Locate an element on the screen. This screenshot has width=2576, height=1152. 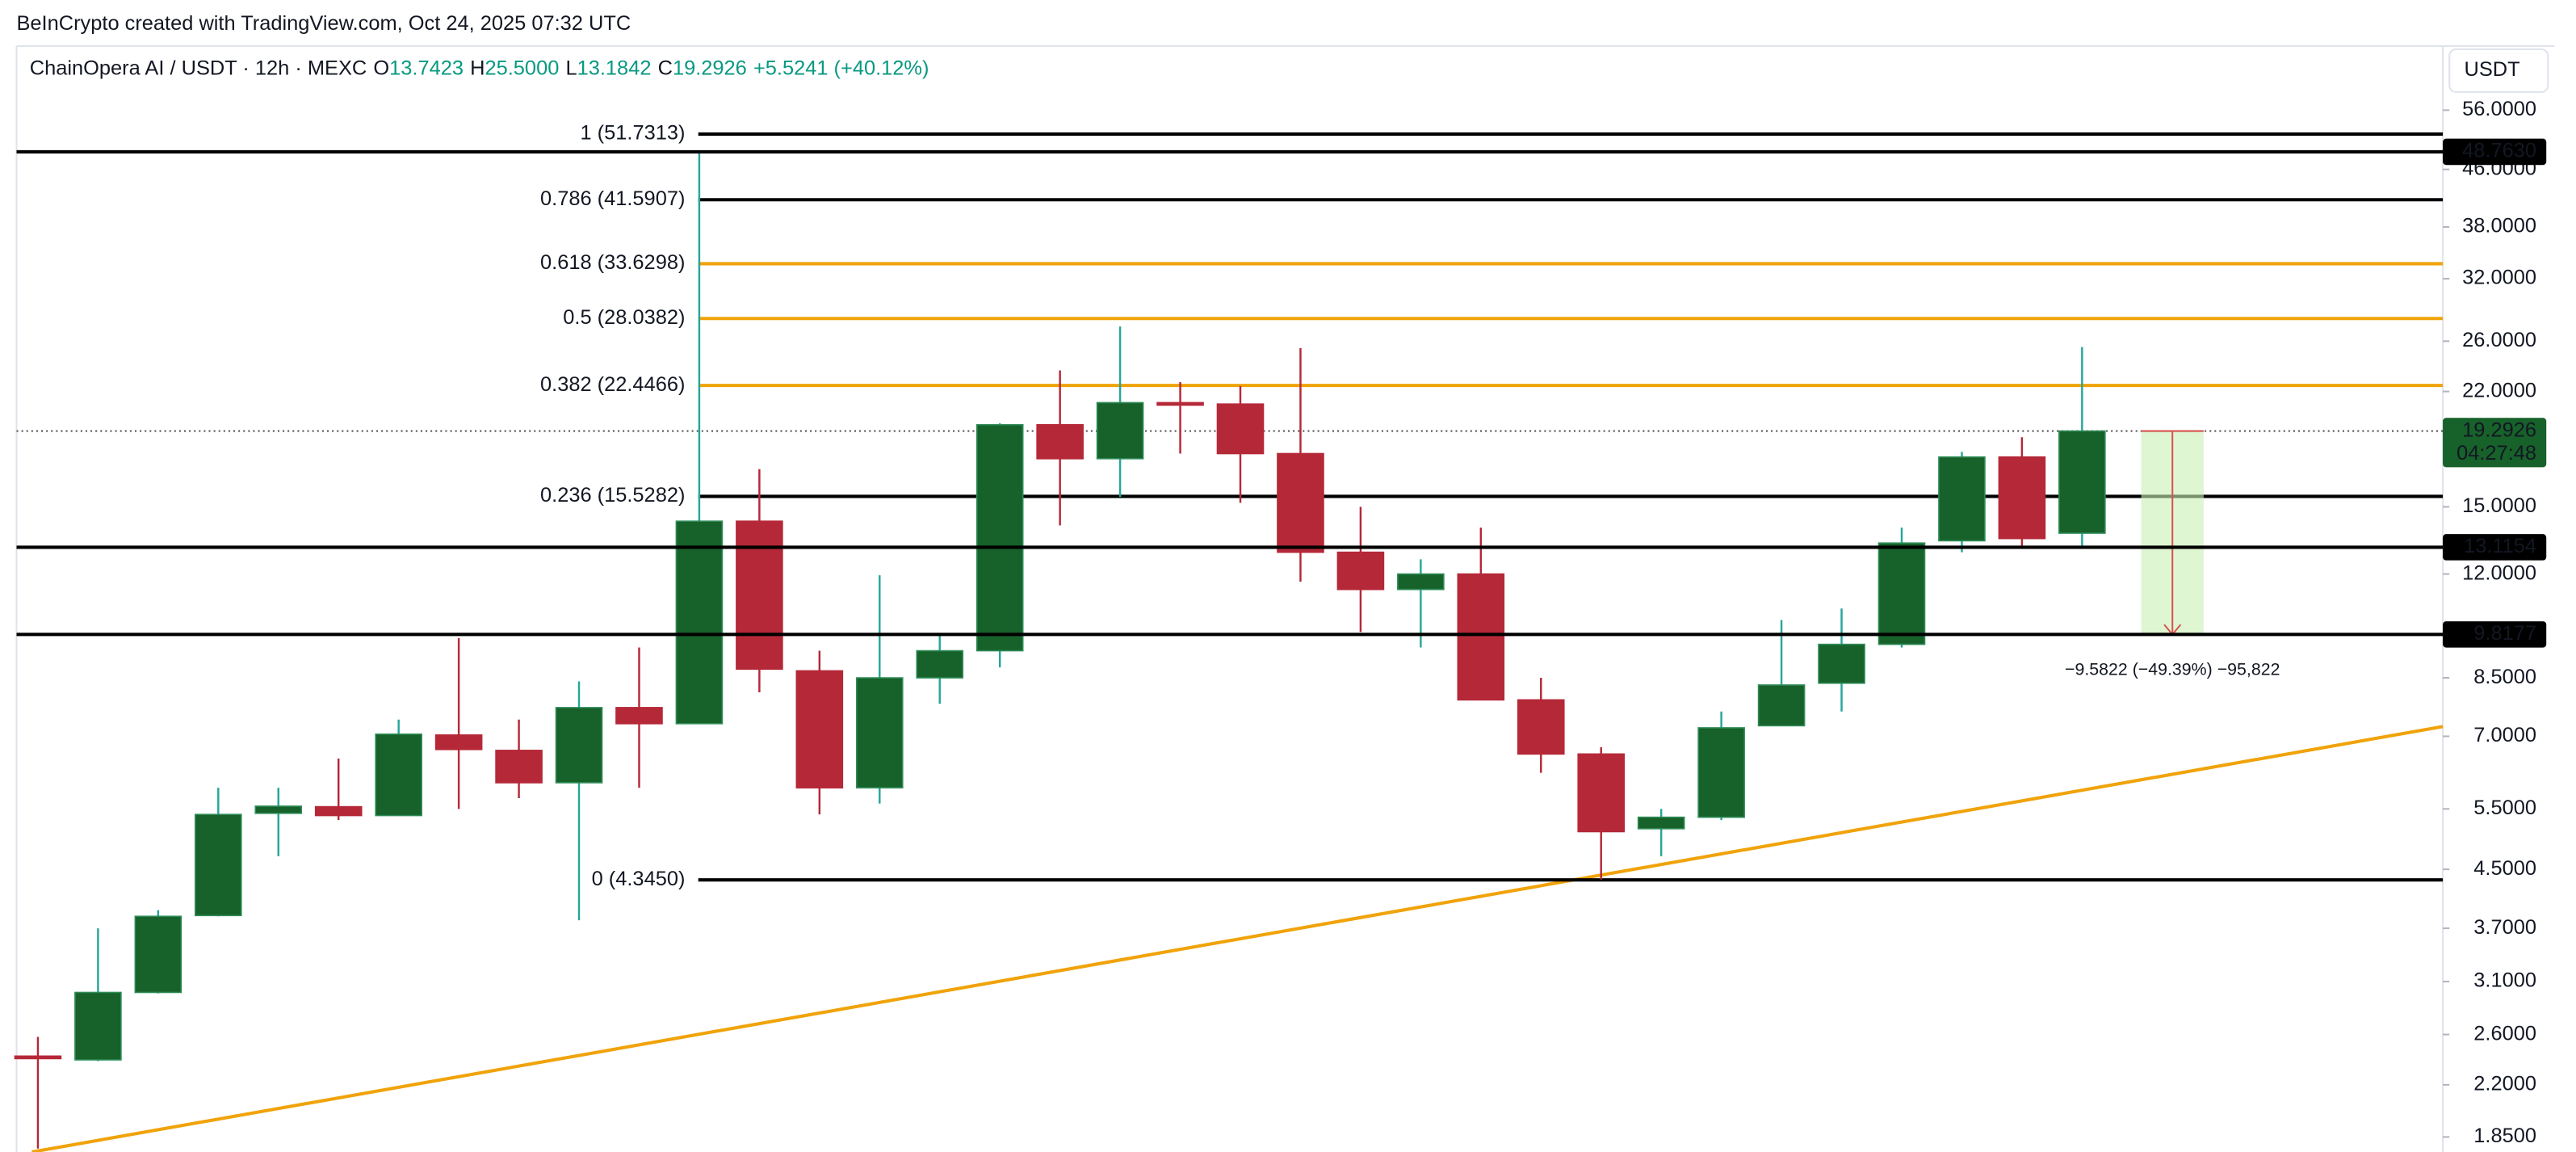
ohlc-key: H is located at coordinates (477, 68).